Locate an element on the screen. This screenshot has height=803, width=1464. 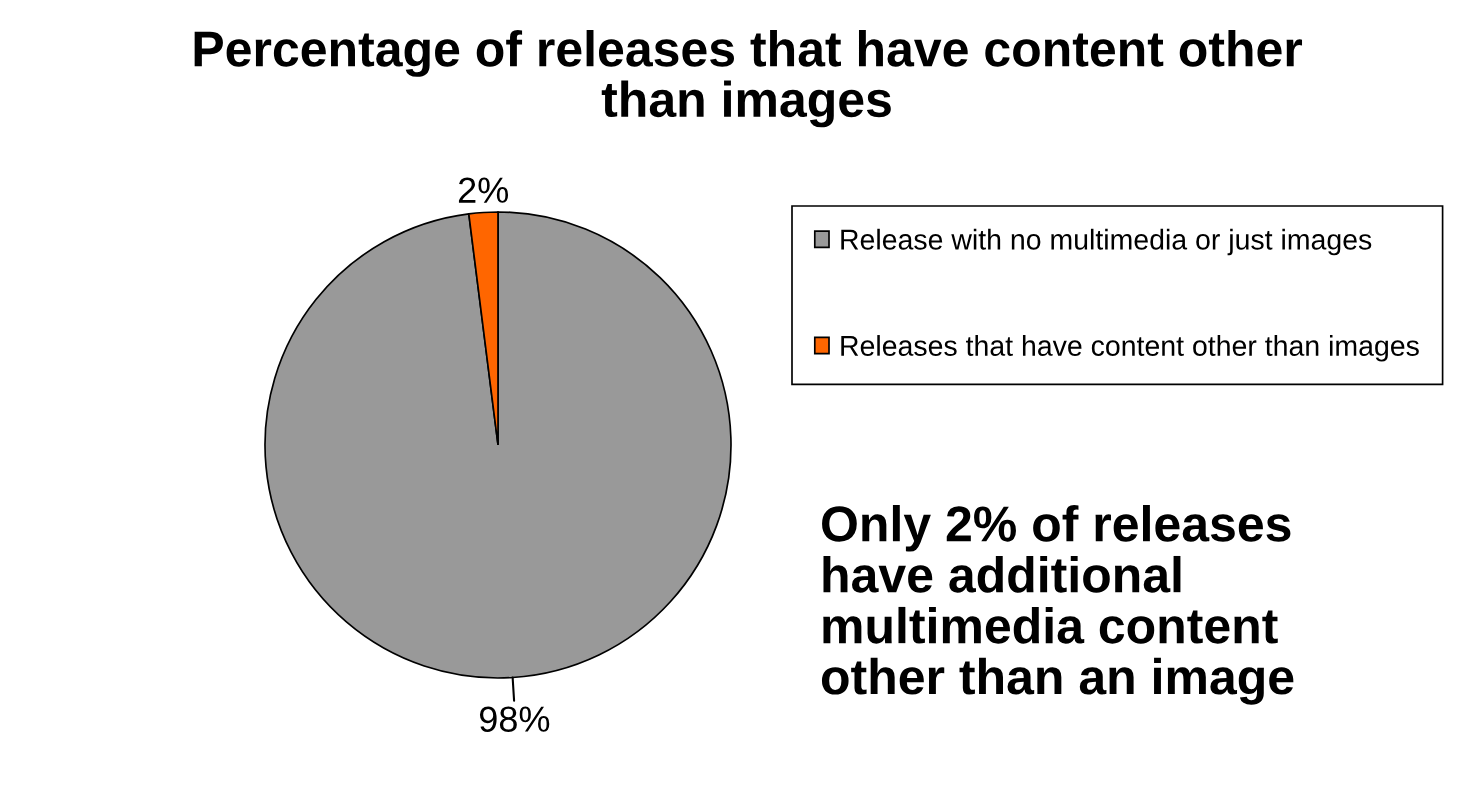
data-label: 98% is located at coordinates (514, 719).